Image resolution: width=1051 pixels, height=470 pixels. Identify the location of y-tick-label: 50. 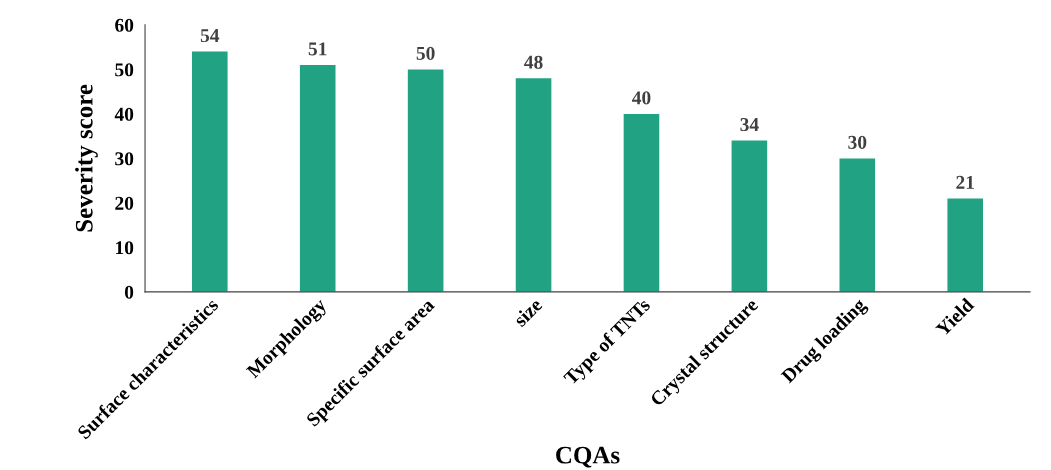
(124, 70).